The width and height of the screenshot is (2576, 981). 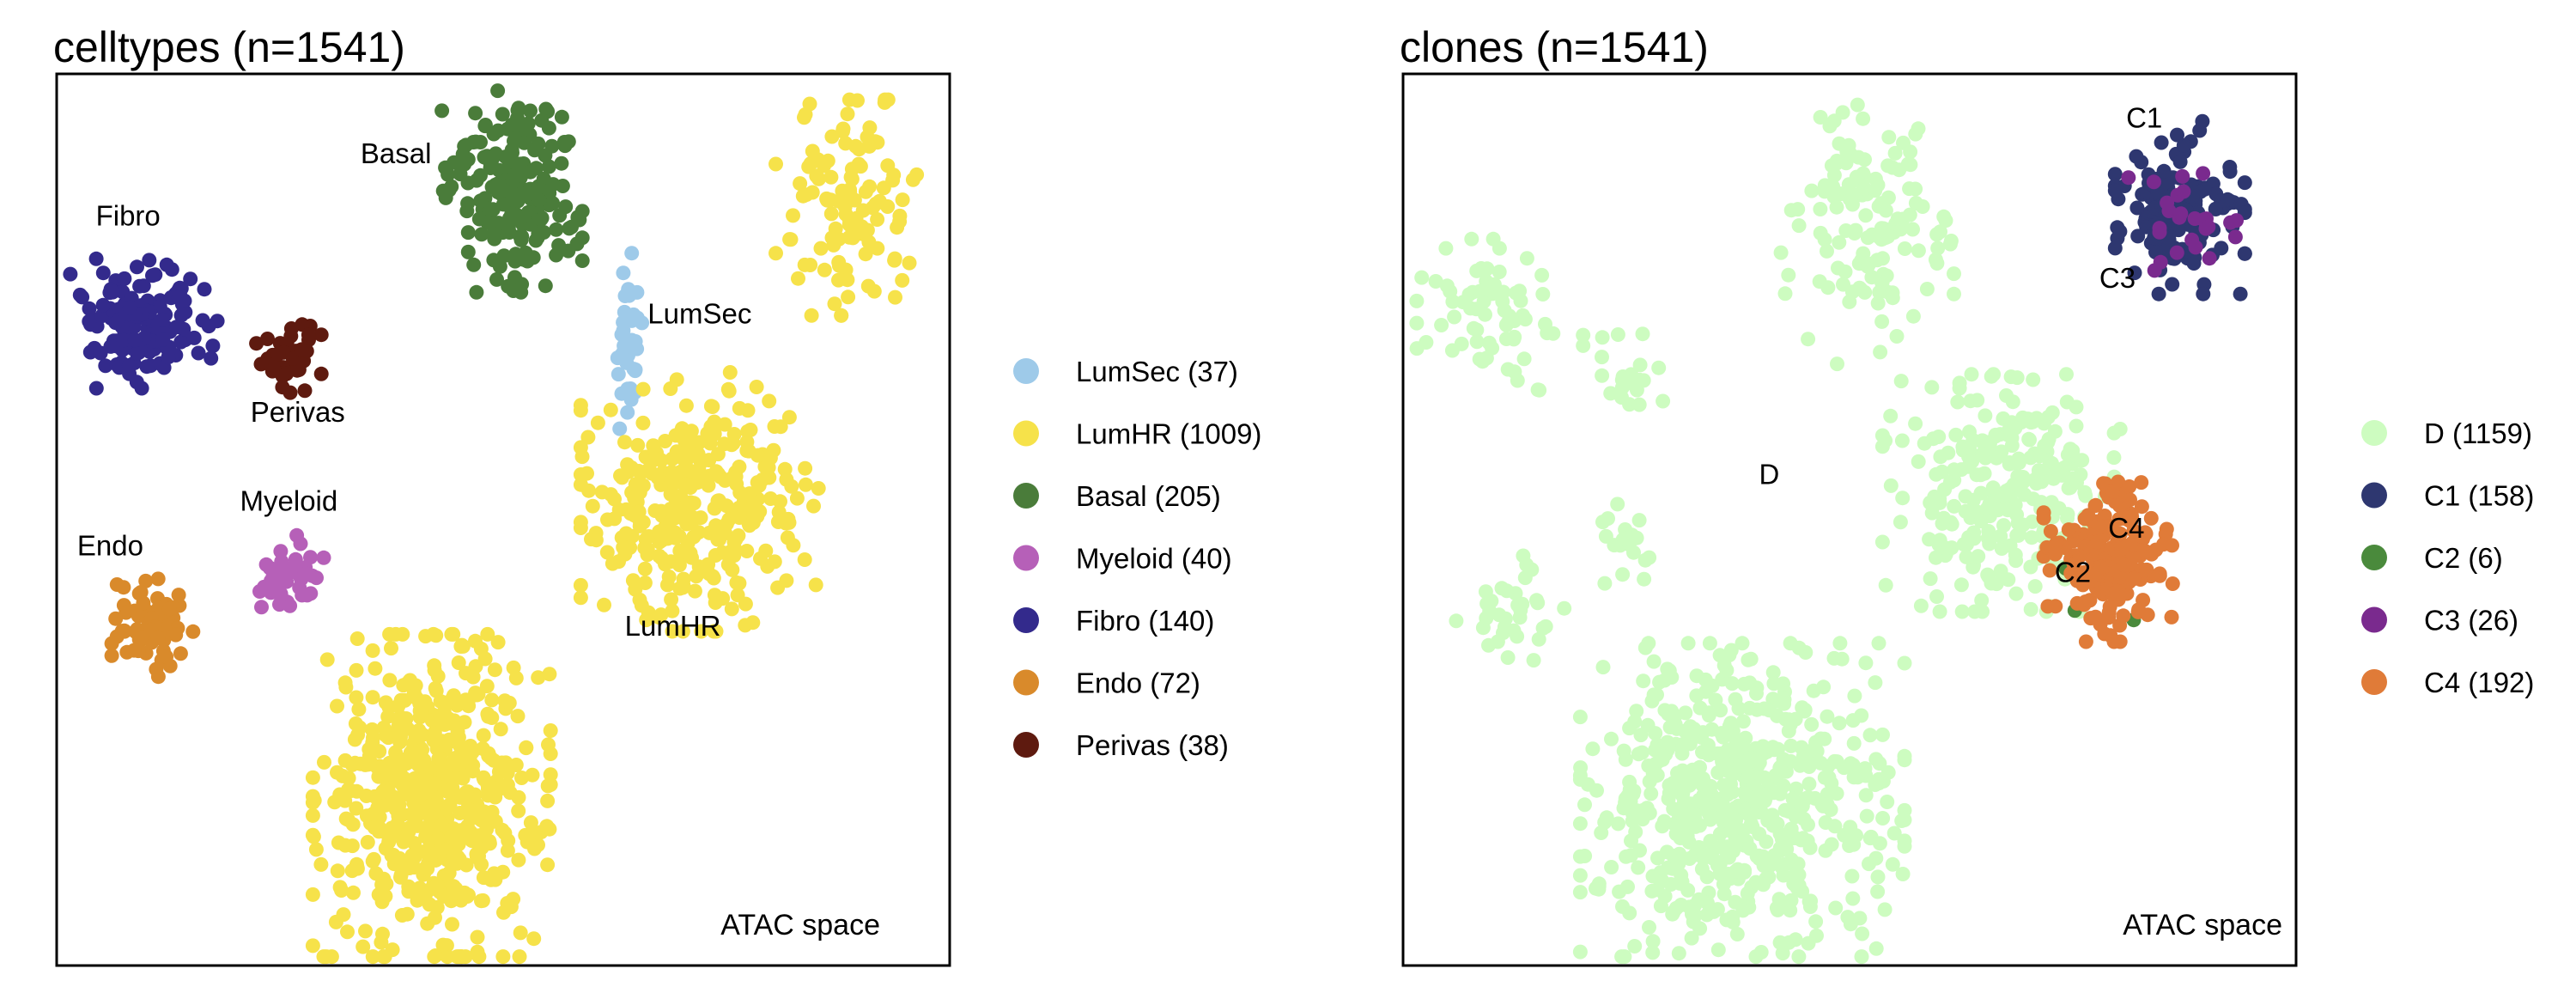 What do you see at coordinates (1026, 682) in the screenshot?
I see `legend-marker` at bounding box center [1026, 682].